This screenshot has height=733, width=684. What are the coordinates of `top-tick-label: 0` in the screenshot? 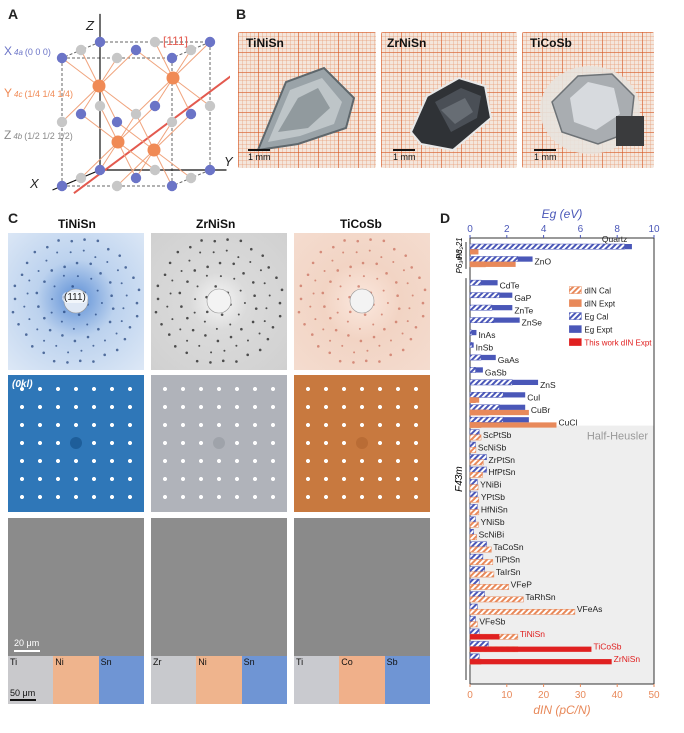 It's located at (470, 229).